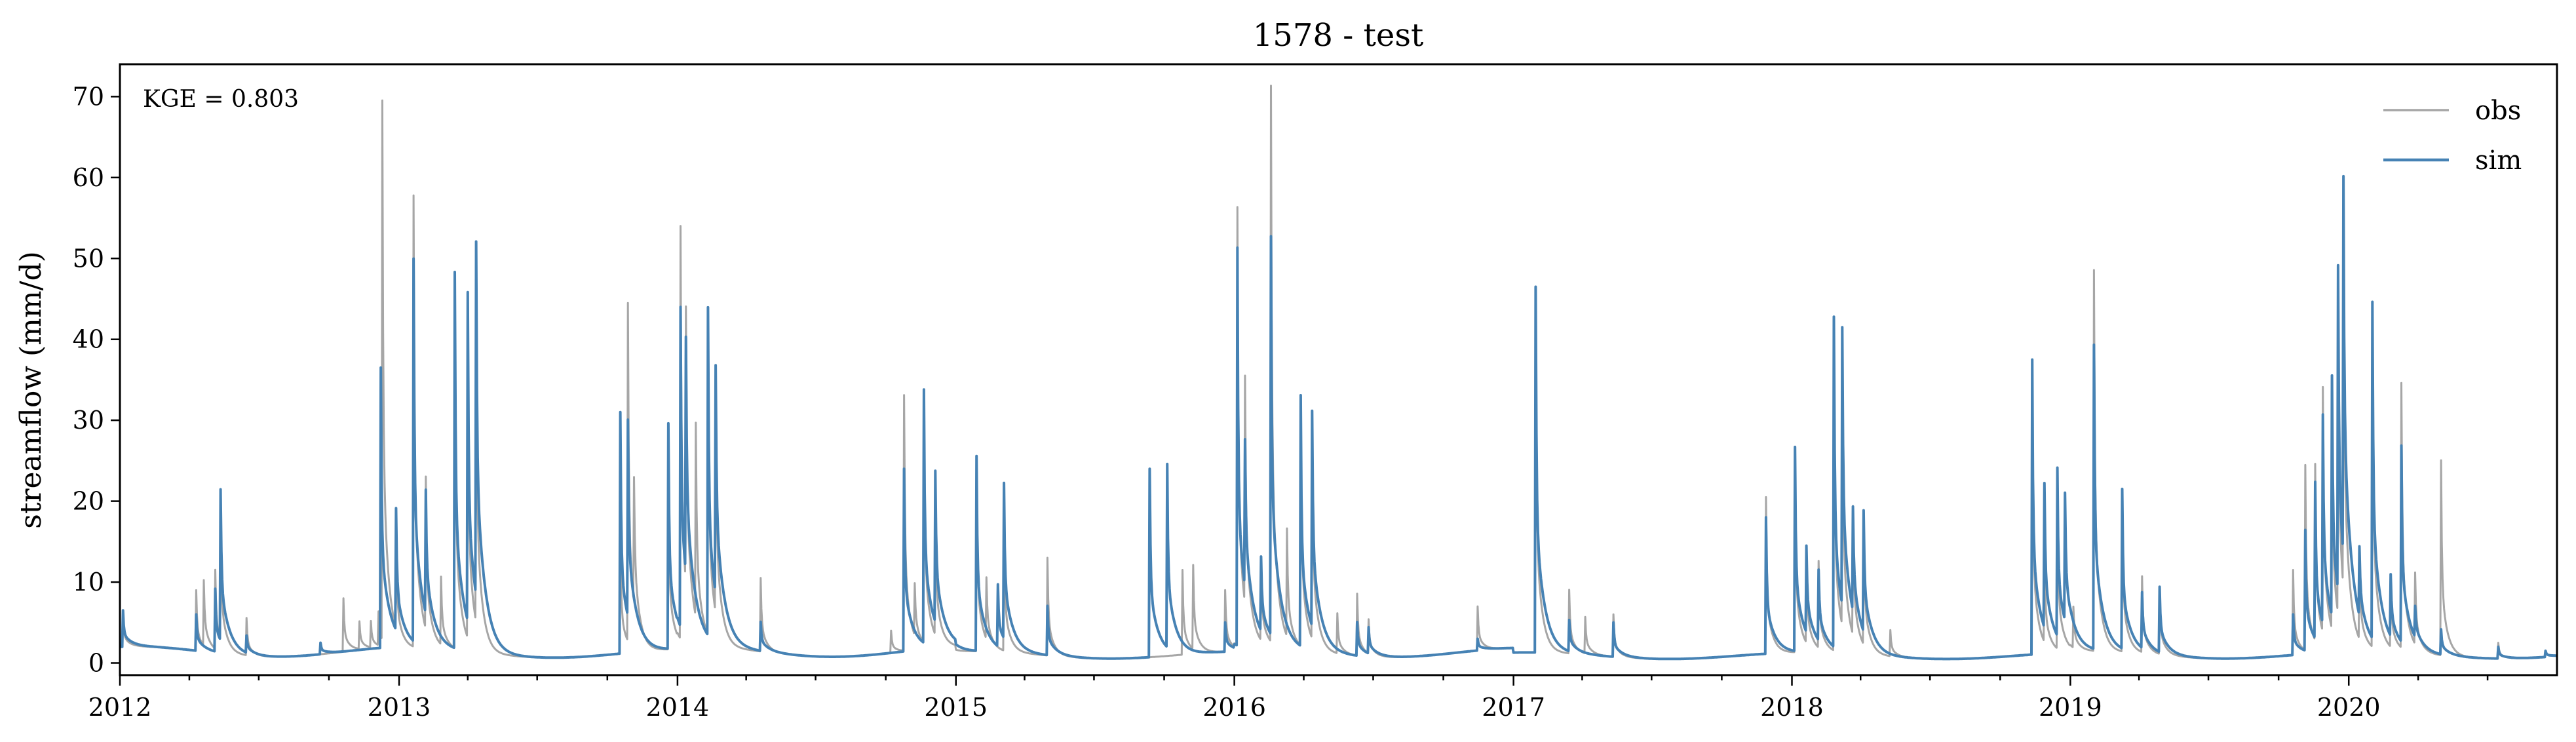  I want to click on x-tick-label: 2018, so click(1792, 707).